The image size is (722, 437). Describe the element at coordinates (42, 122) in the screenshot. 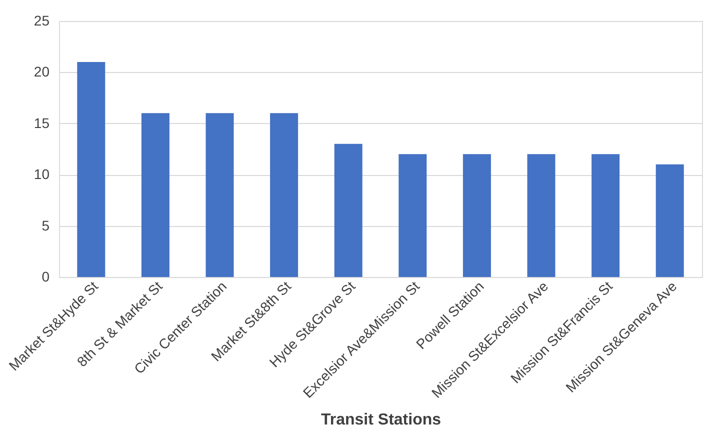

I see `y-tick-label: 15` at that location.